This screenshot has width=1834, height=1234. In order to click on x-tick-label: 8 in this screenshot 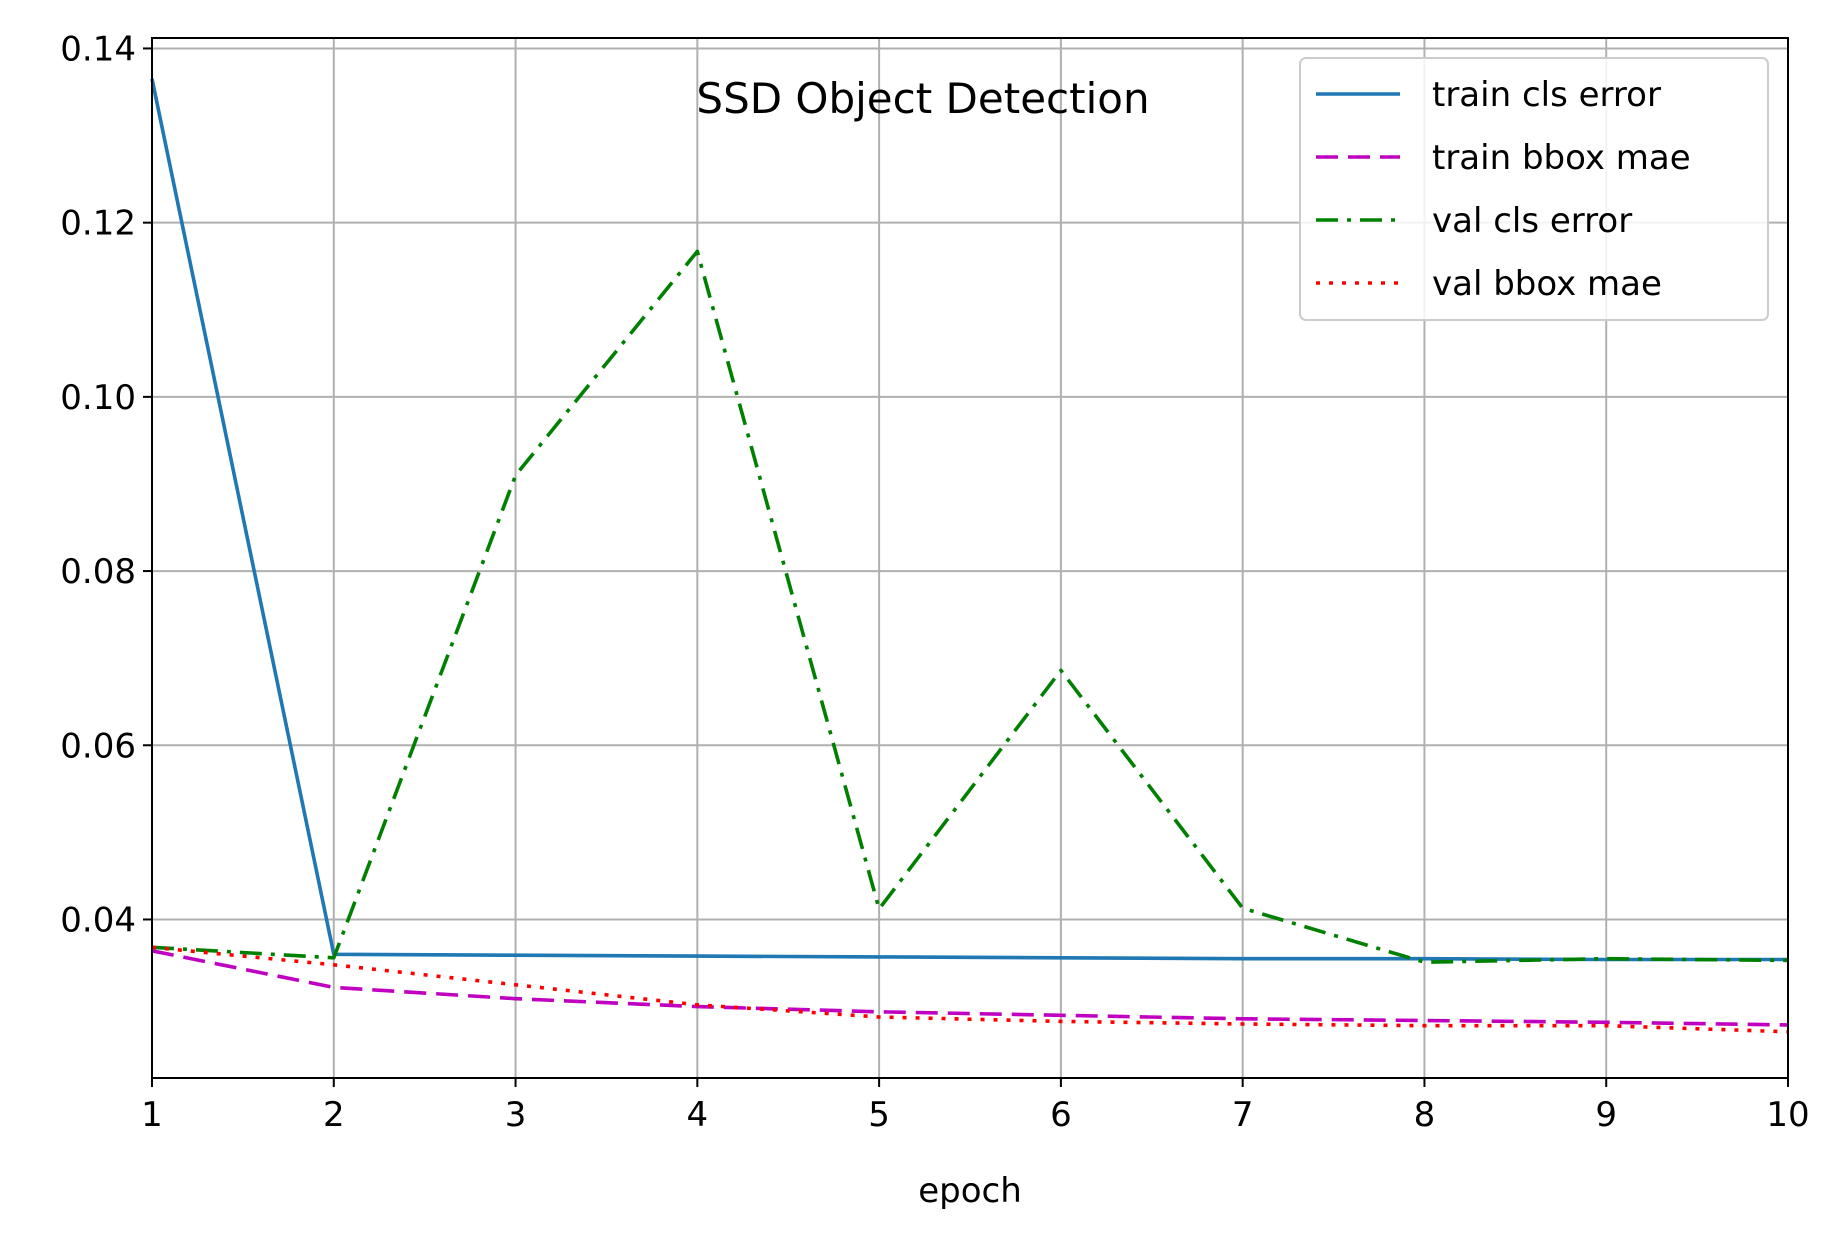, I will do `click(1425, 1115)`.